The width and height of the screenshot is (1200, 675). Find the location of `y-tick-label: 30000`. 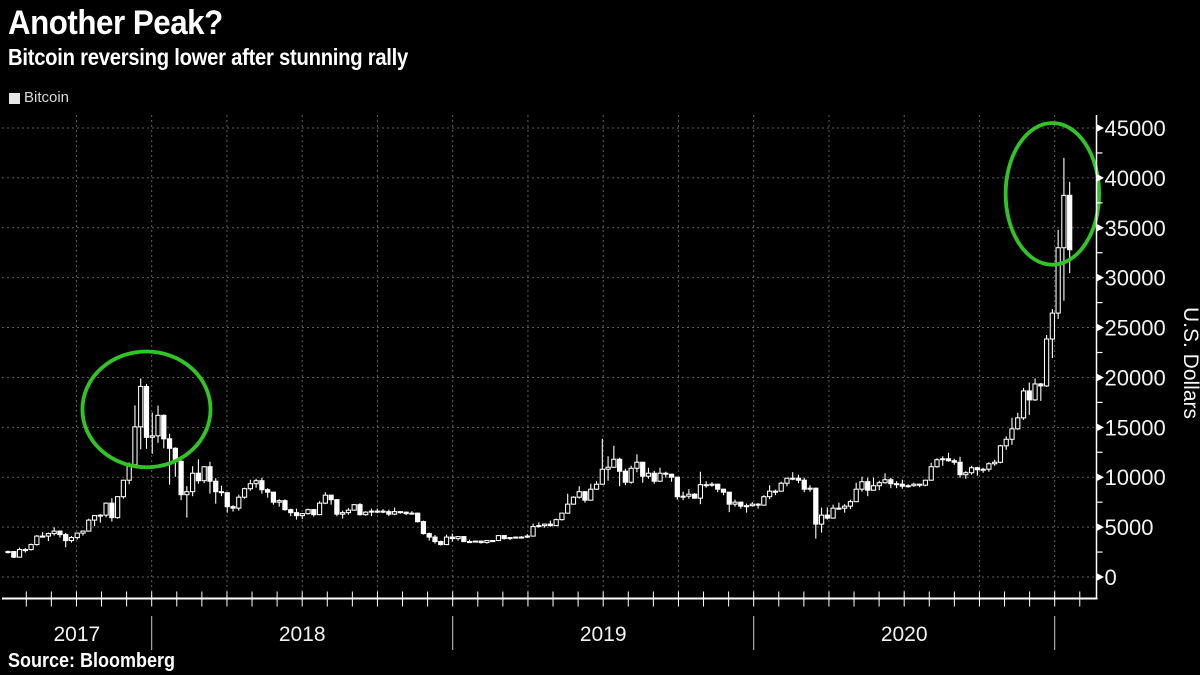

y-tick-label: 30000 is located at coordinates (1135, 278).